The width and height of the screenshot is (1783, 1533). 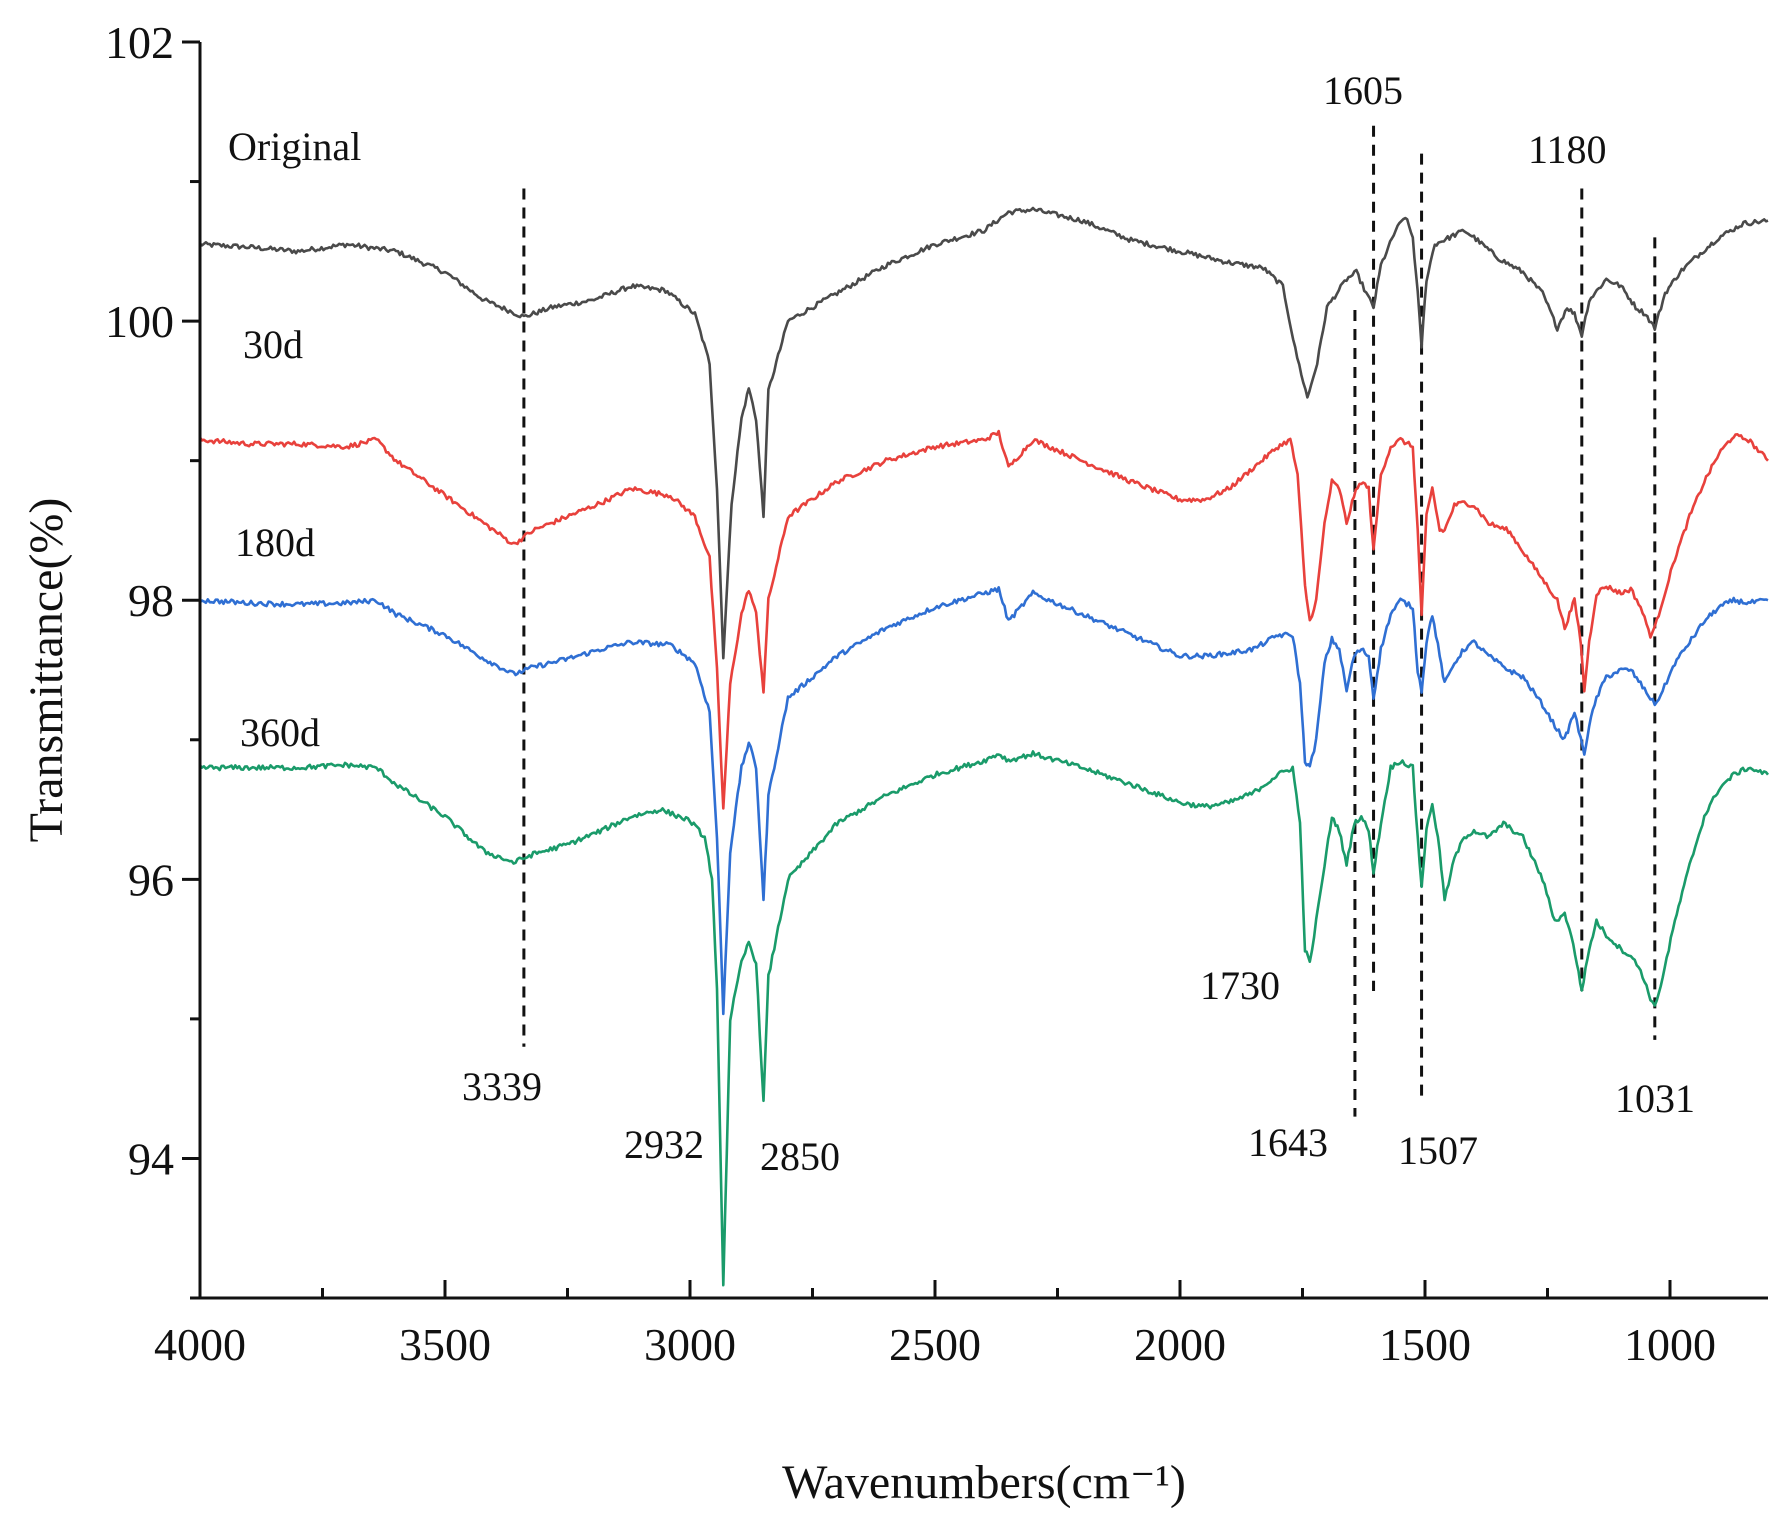 I want to click on peak-label-1507: 1507, so click(x=1438, y=1150).